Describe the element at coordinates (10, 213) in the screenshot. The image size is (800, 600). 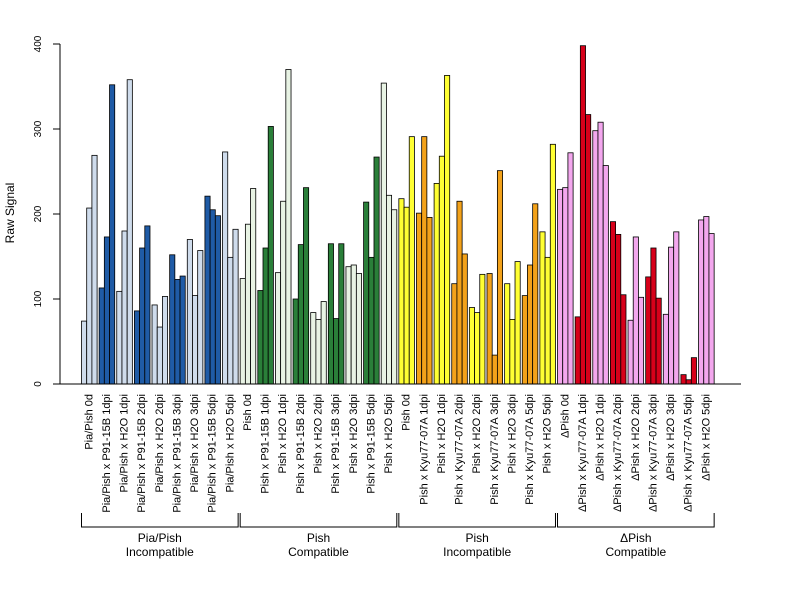
I see `y-axis-label: Raw Signal` at that location.